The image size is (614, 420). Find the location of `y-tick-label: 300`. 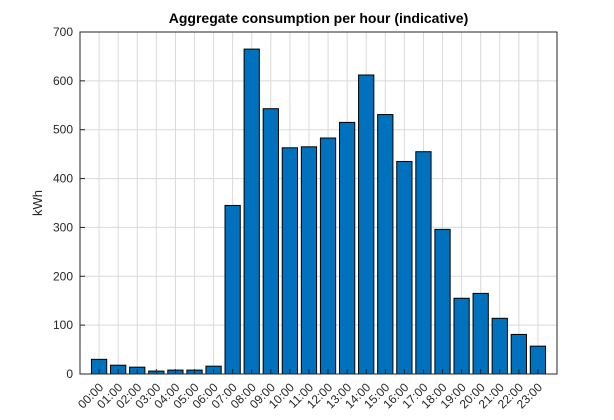

y-tick-label: 300 is located at coordinates (63, 227).